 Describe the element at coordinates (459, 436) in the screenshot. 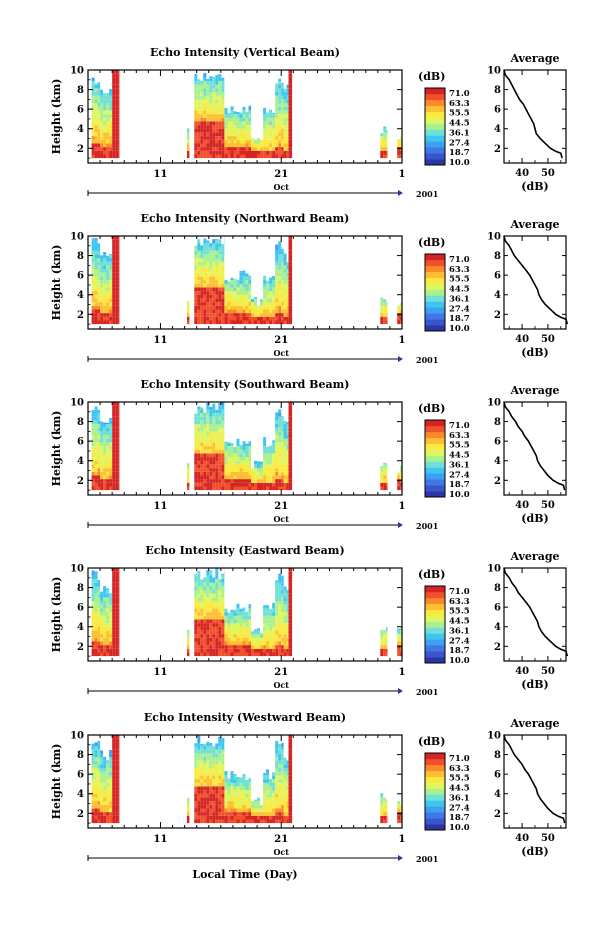

I see `colorbar-tick-label: 63.3` at that location.